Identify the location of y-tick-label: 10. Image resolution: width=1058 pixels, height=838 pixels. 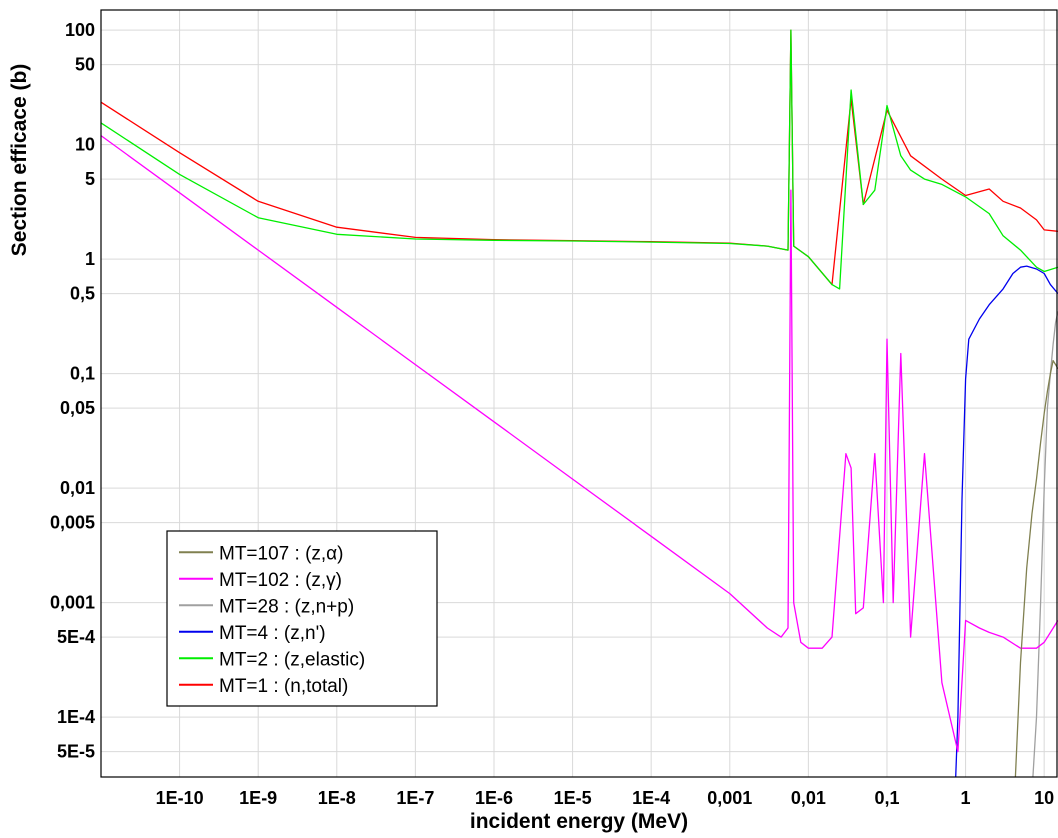
(85, 145).